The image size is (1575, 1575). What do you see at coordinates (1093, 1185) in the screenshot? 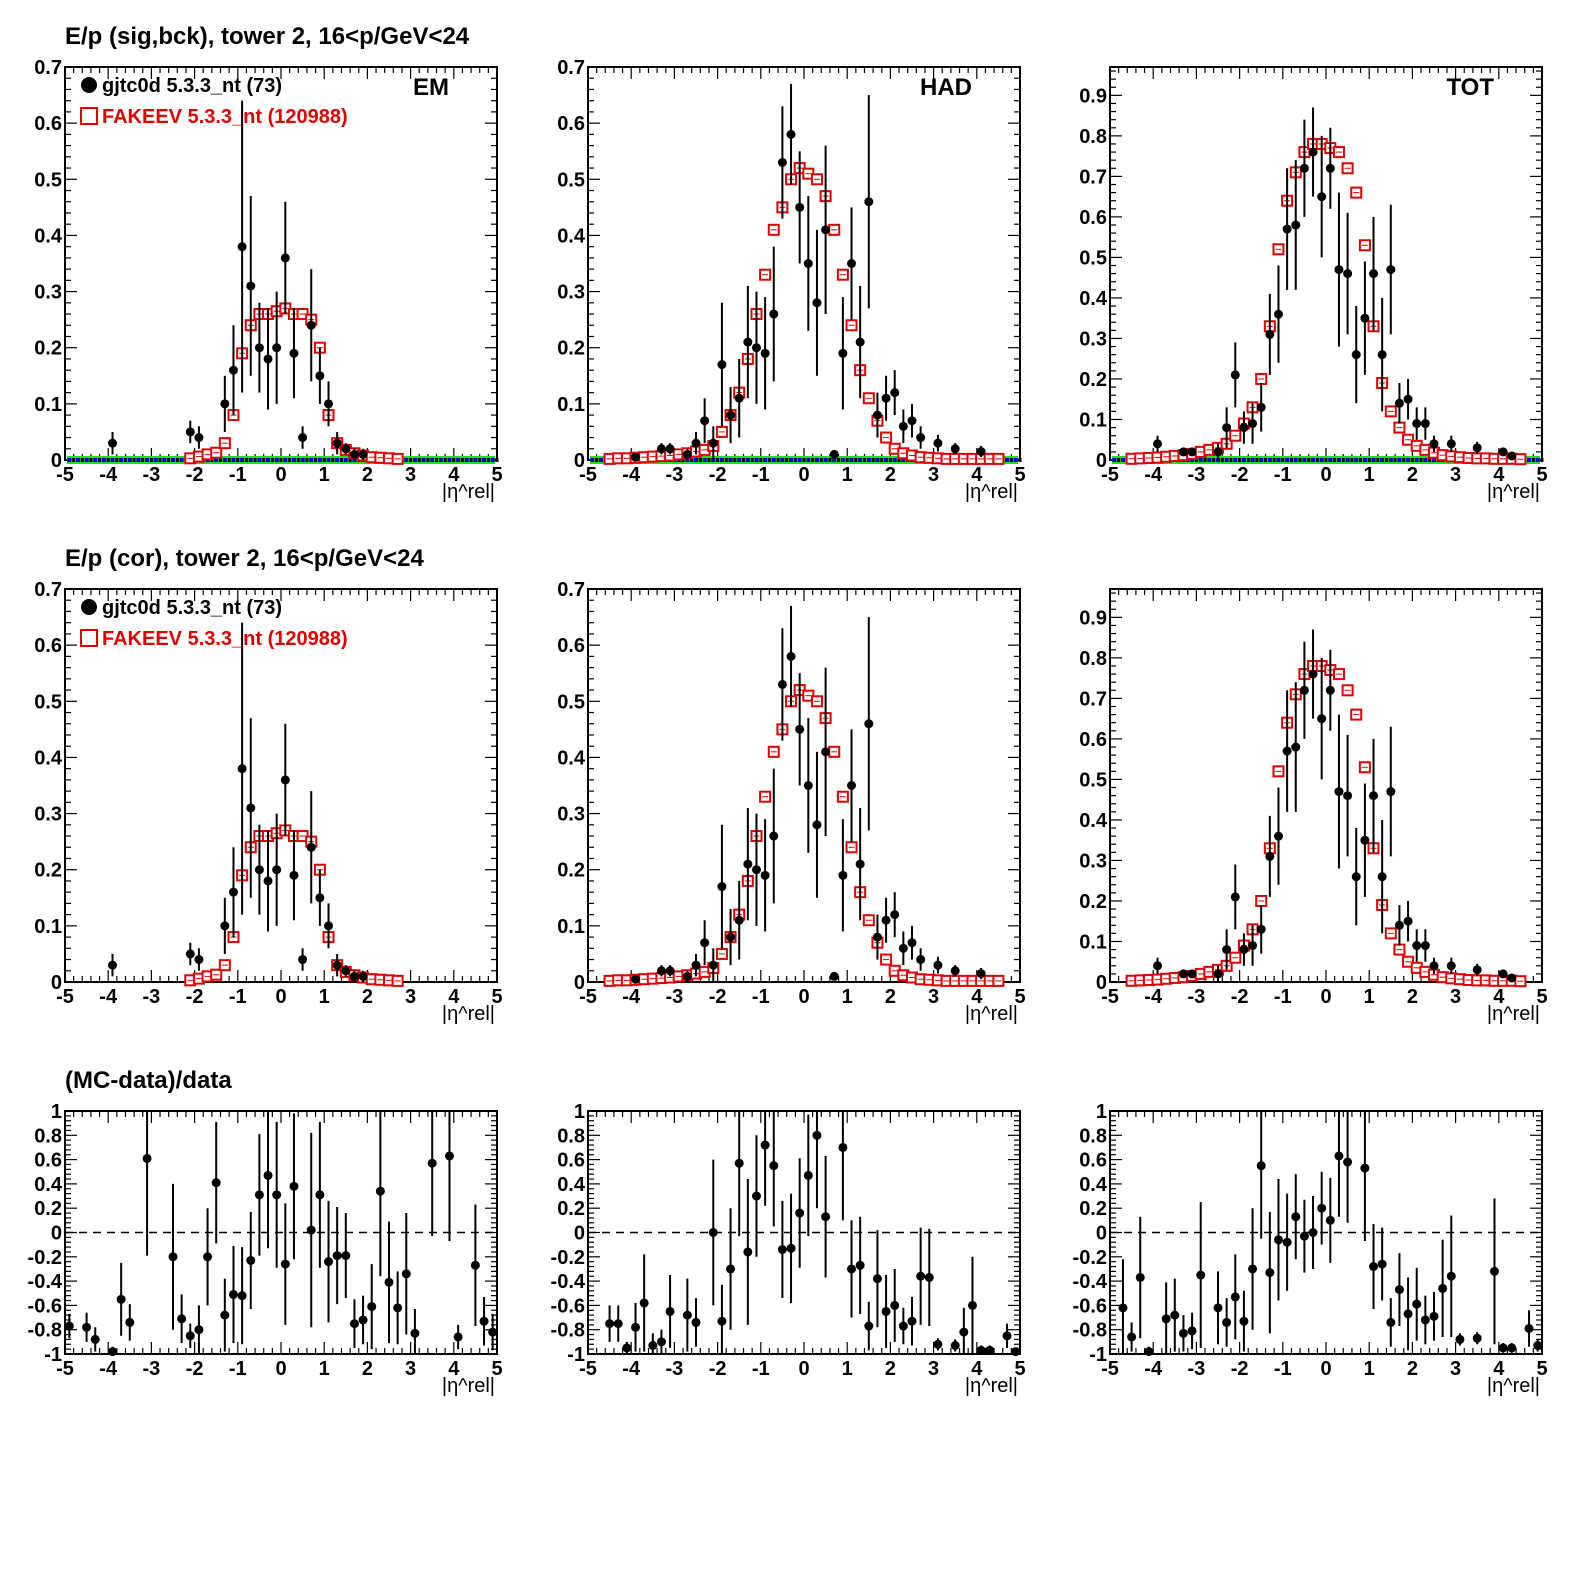
I see `y-tick-label: 0.4` at bounding box center [1093, 1185].